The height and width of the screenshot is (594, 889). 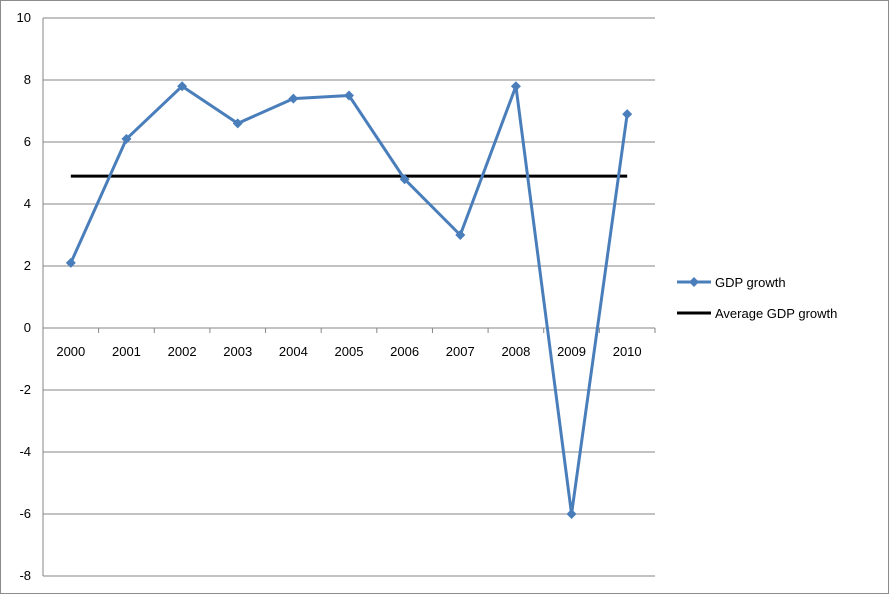 I want to click on y-tick-label: -8, so click(x=25, y=575).